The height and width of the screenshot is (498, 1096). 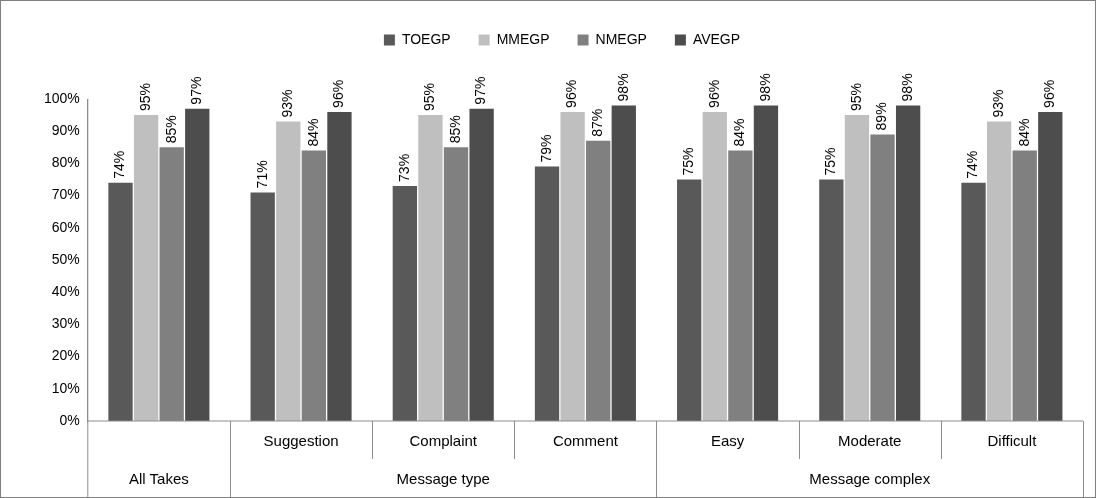 What do you see at coordinates (621, 38) in the screenshot?
I see `legend-label: NMEGP` at bounding box center [621, 38].